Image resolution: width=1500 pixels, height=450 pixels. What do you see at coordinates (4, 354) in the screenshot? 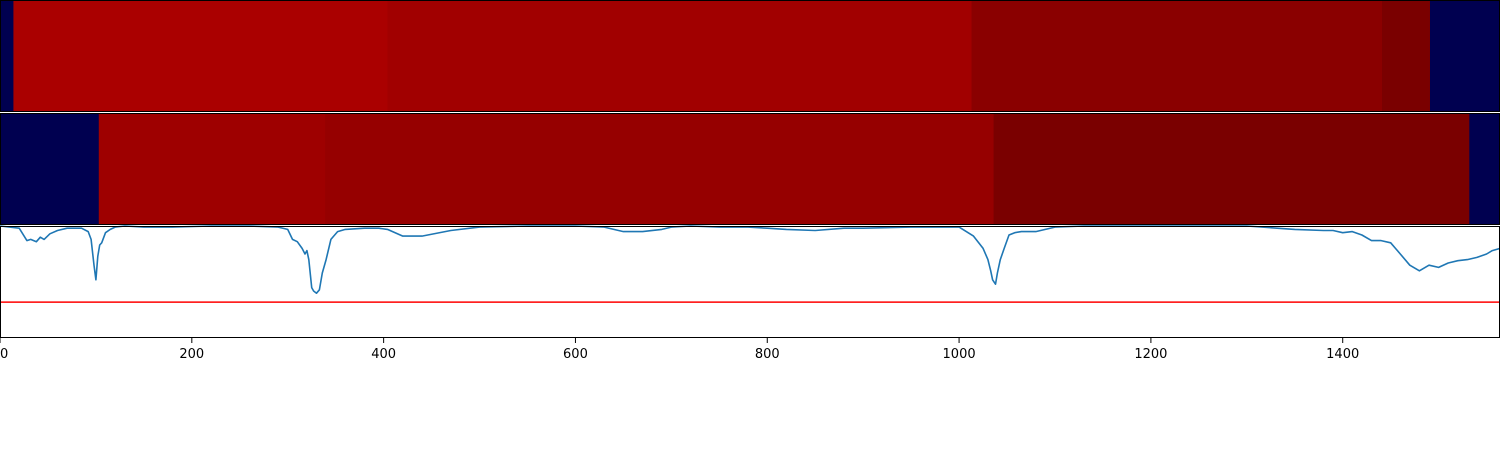
I see `x-tick-label-0: 0` at bounding box center [4, 354].